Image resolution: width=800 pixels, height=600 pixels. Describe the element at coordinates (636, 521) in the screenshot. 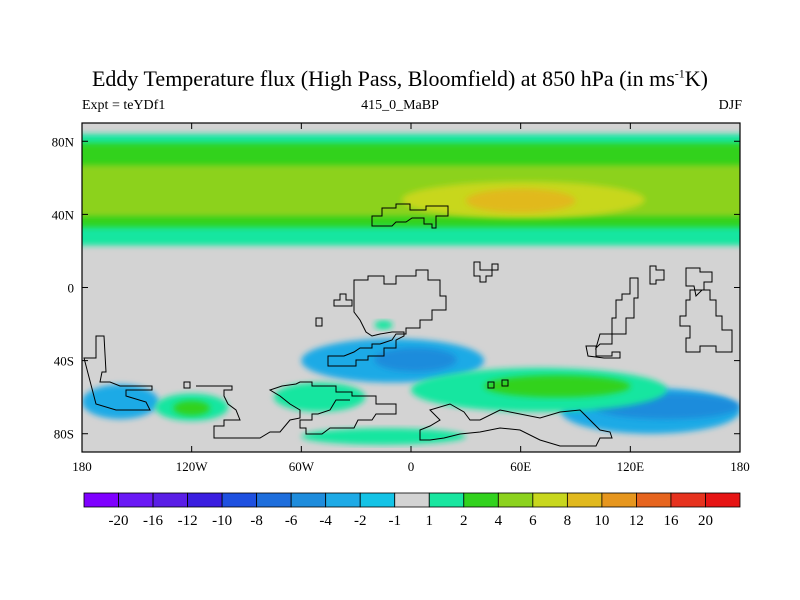

I see `colorbar-label-15: 12` at that location.